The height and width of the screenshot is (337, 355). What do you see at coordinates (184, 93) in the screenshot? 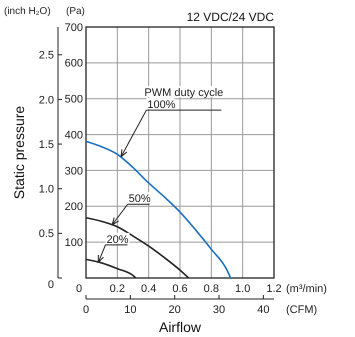
I see `annotation: PWM duty cycle` at bounding box center [184, 93].